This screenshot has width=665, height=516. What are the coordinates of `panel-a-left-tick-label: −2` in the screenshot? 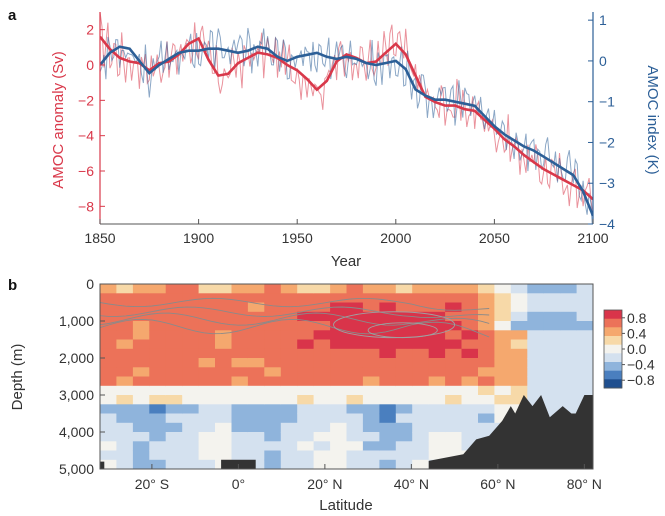 It's located at (86, 100).